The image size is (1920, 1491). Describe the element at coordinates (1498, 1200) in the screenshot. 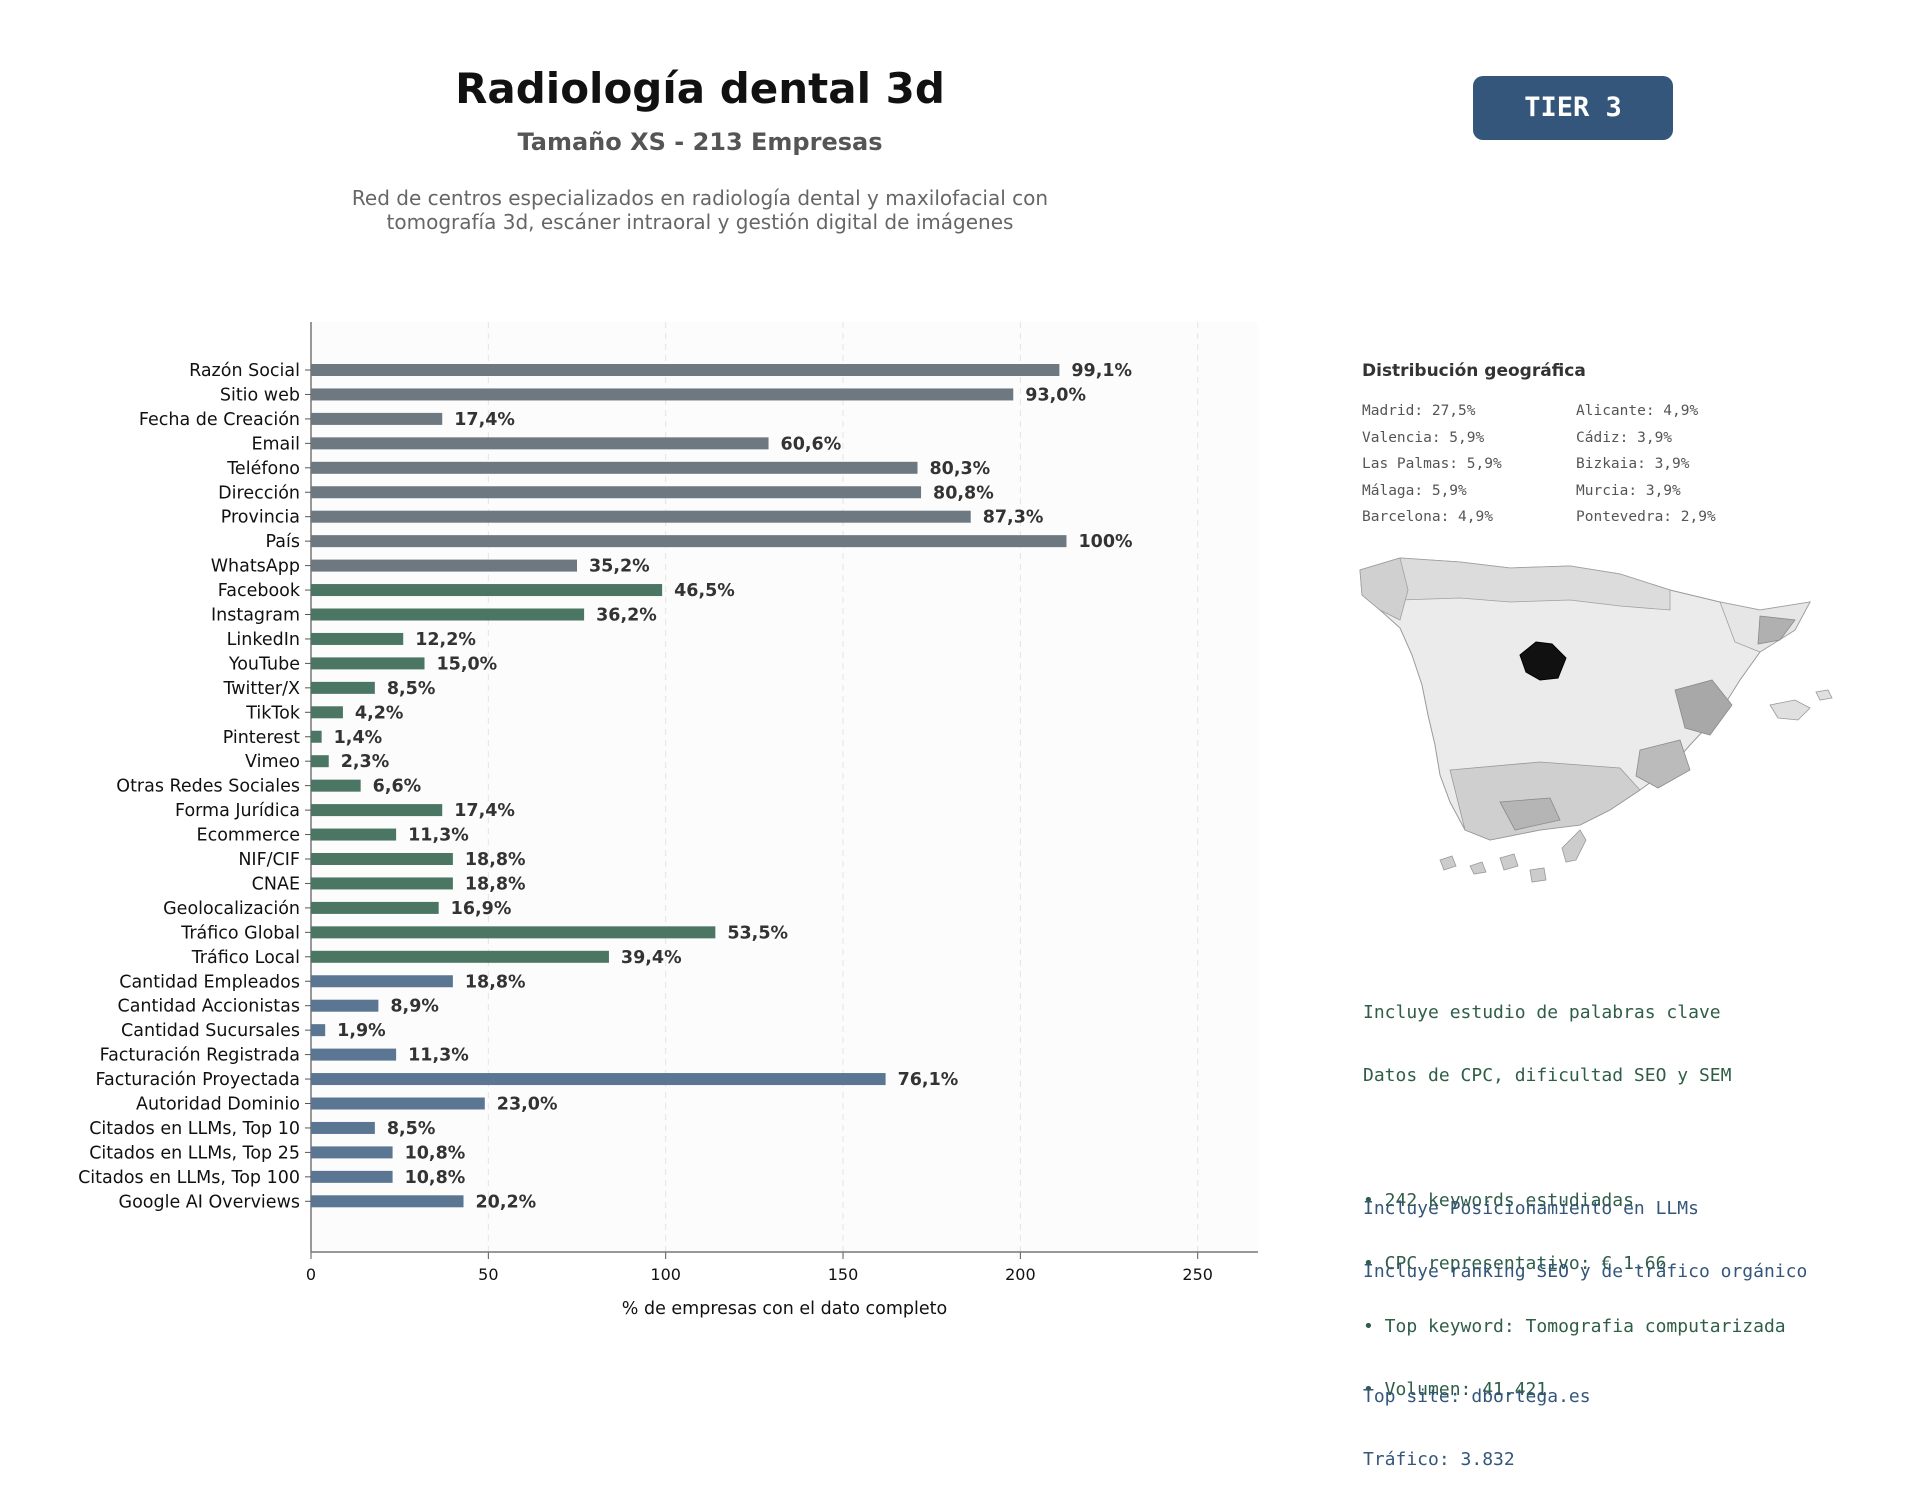

I see `seo-bullet-1: • 242 keywords estudiadas` at that location.